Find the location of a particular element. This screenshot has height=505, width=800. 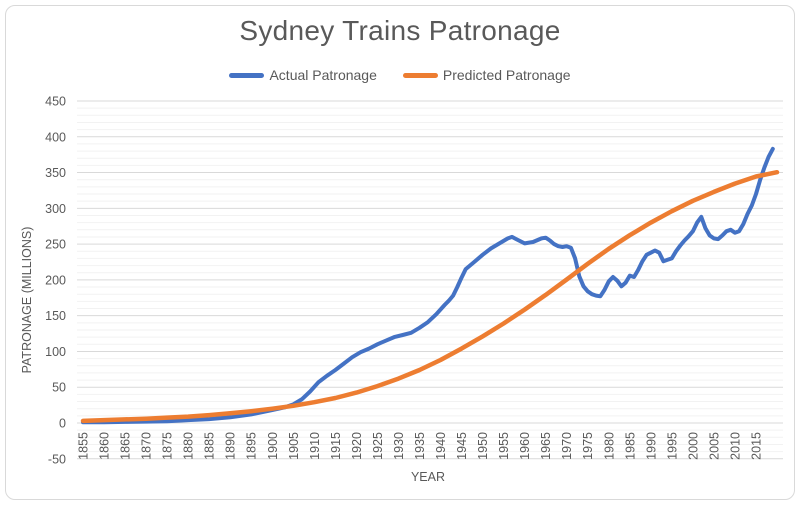

x-tick-label: 1940 is located at coordinates (441, 446).